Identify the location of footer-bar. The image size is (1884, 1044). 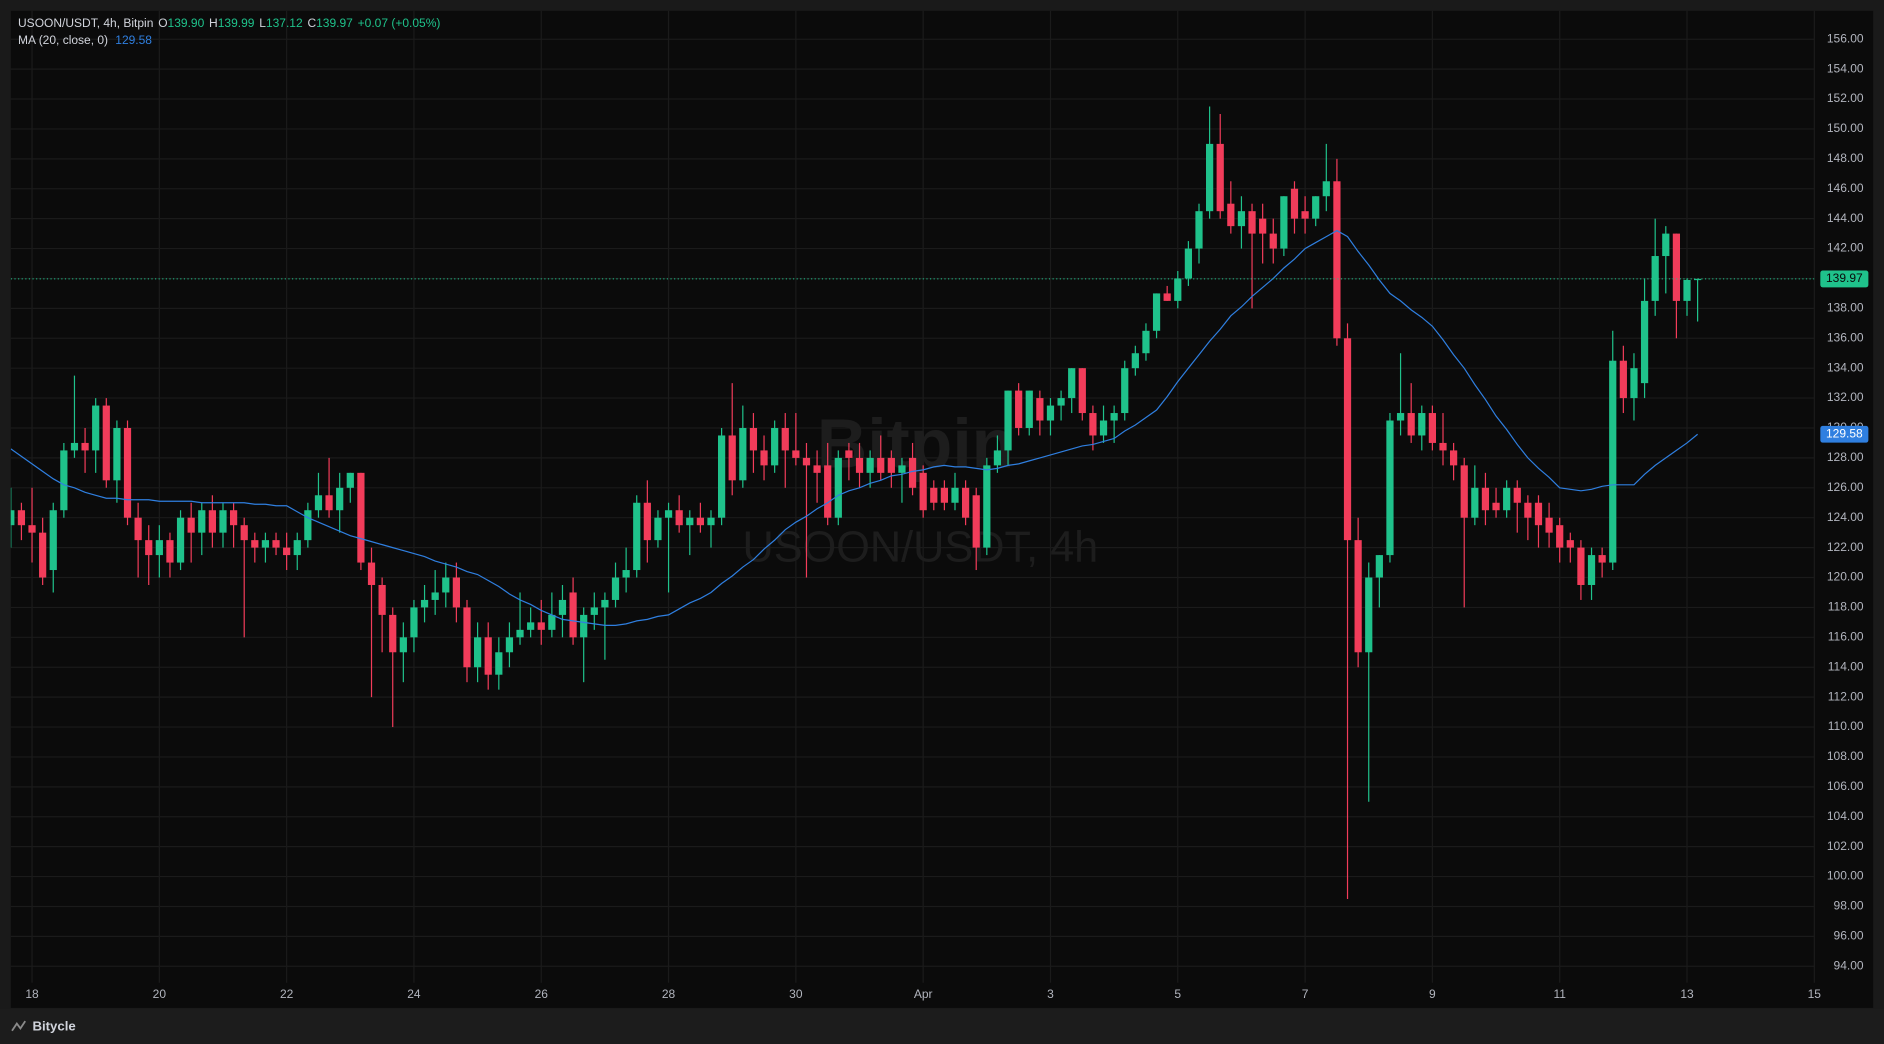
(942, 1026).